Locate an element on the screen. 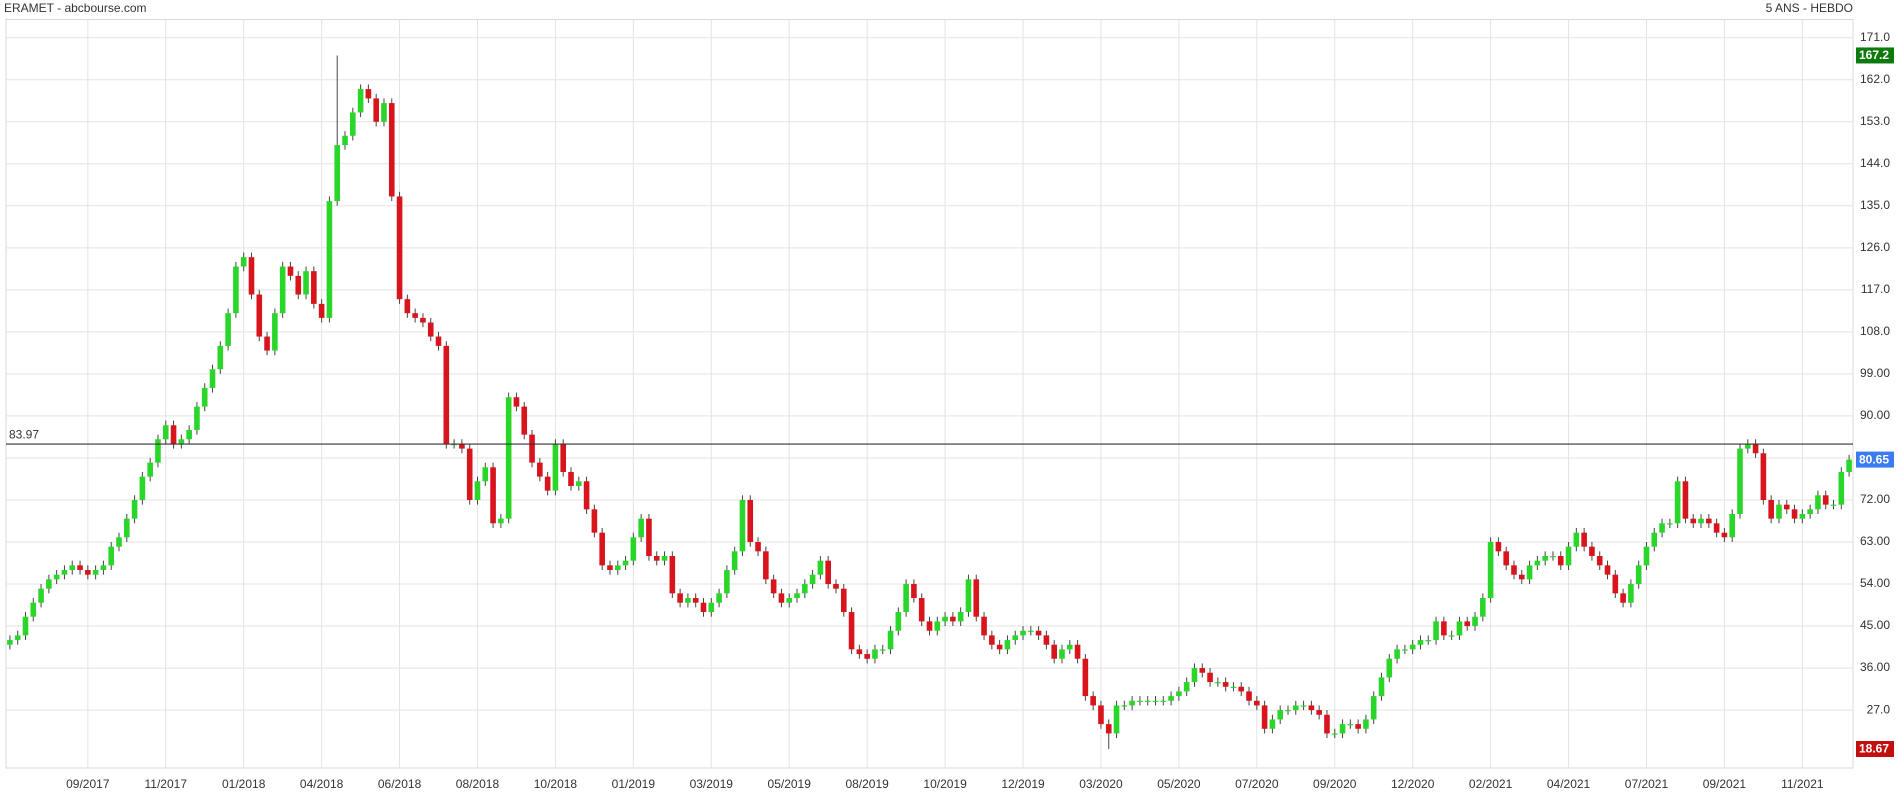  x-tick-label: 09/2020 is located at coordinates (1335, 784).